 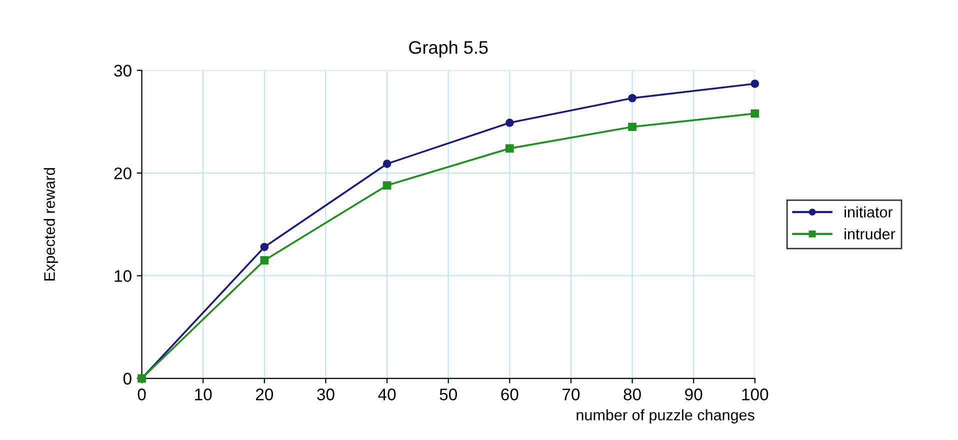 What do you see at coordinates (123, 173) in the screenshot?
I see `y-tick-label: 20` at bounding box center [123, 173].